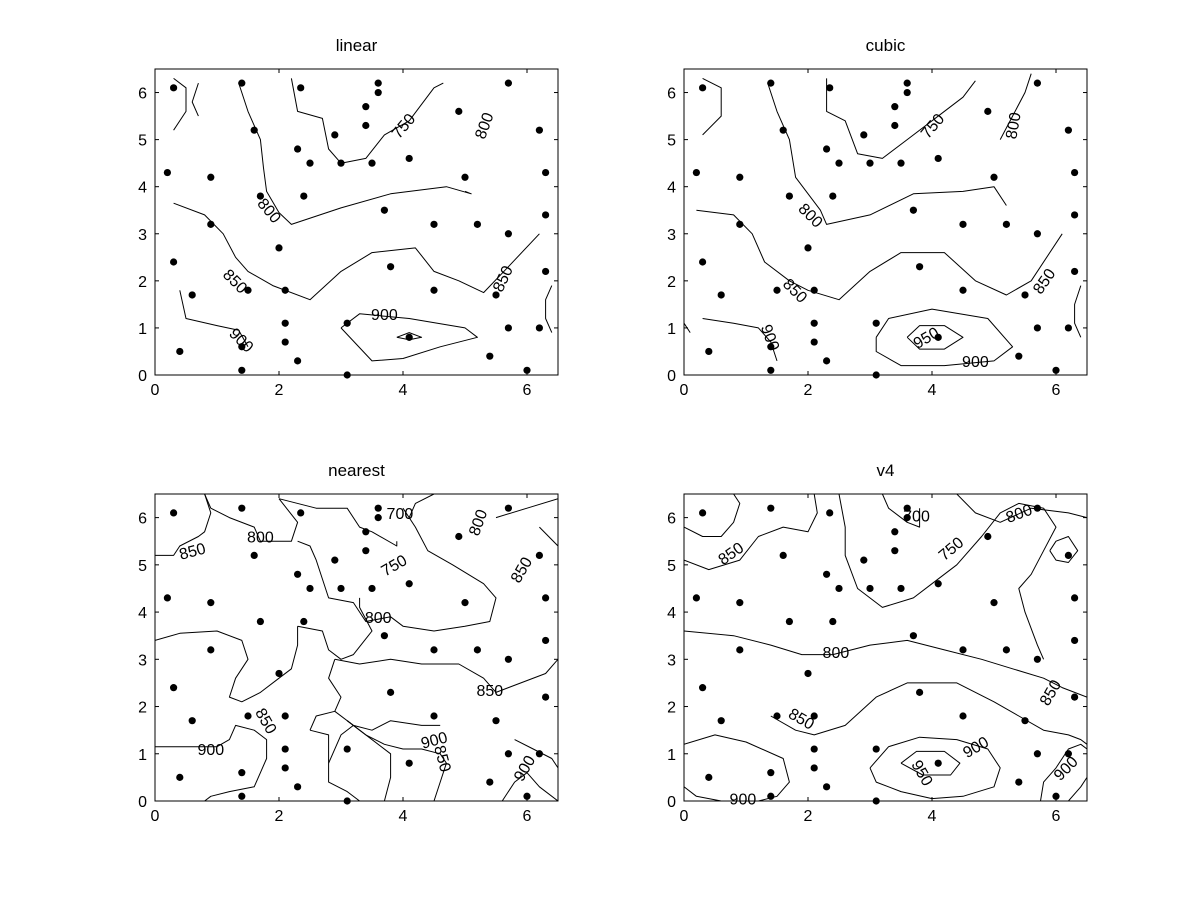 The image size is (1200, 900). What do you see at coordinates (356, 470) in the screenshot?
I see `chart-title: nearest` at bounding box center [356, 470].